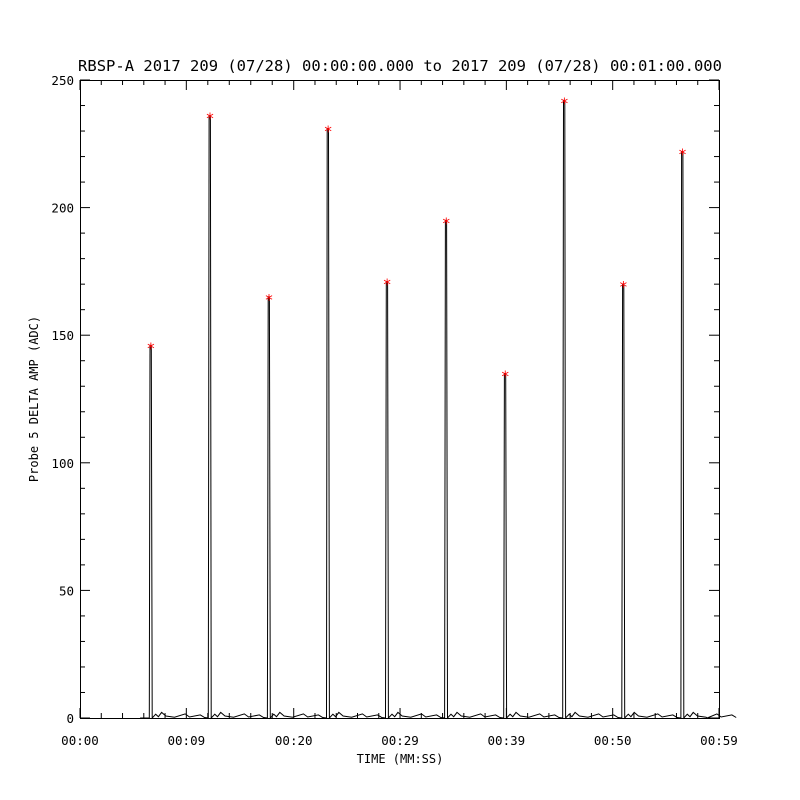 This screenshot has height=800, width=800. Describe the element at coordinates (62, 208) in the screenshot. I see `y-tick-label: 200` at that location.